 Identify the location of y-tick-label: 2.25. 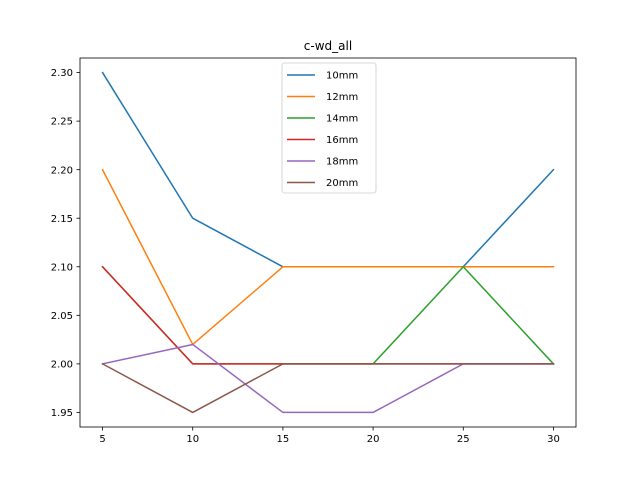
(62, 122).